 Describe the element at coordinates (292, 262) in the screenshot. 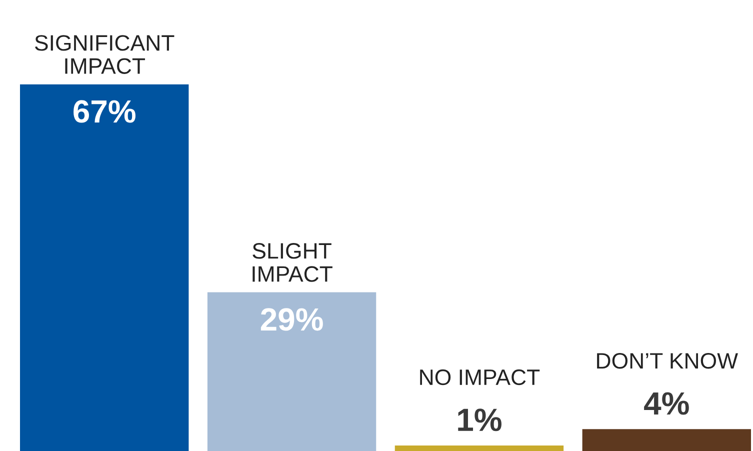

I see `x-tick-label: SLIGHT IMPACT` at that location.